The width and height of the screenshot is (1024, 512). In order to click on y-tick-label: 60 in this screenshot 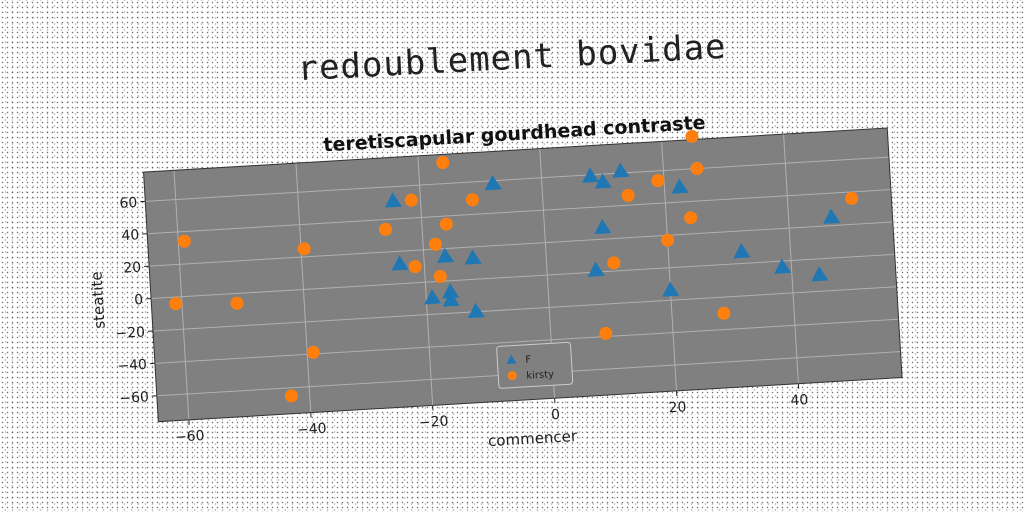, I will do `click(128, 203)`.